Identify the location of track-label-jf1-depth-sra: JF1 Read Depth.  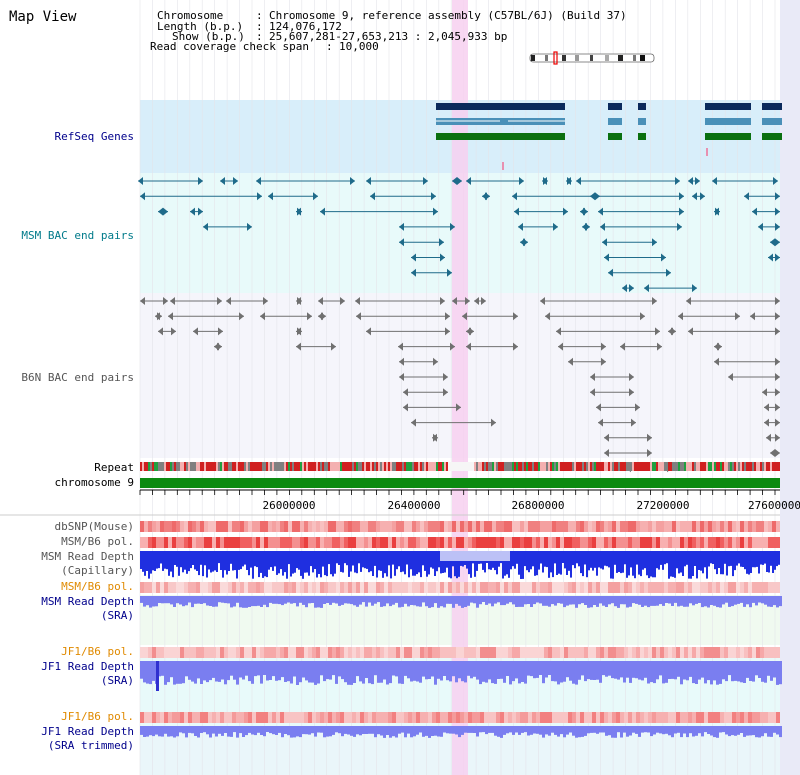
(87, 666).